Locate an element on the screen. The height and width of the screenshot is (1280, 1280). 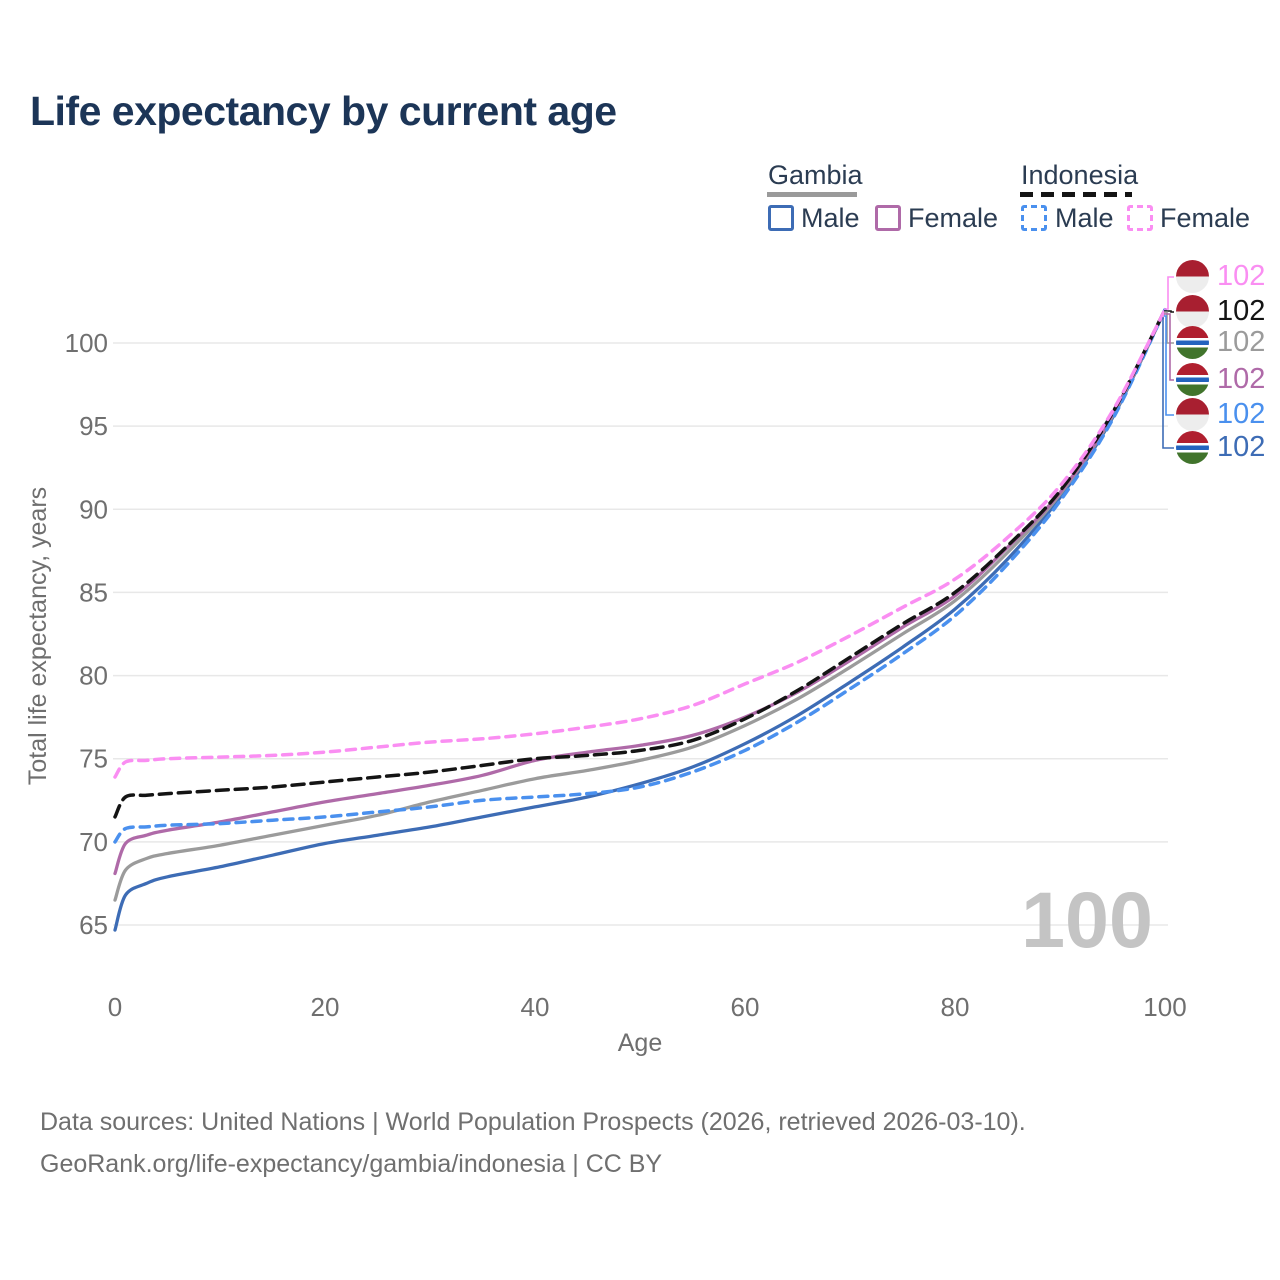
legend-label-indonesia-male: Male is located at coordinates (1084, 218).